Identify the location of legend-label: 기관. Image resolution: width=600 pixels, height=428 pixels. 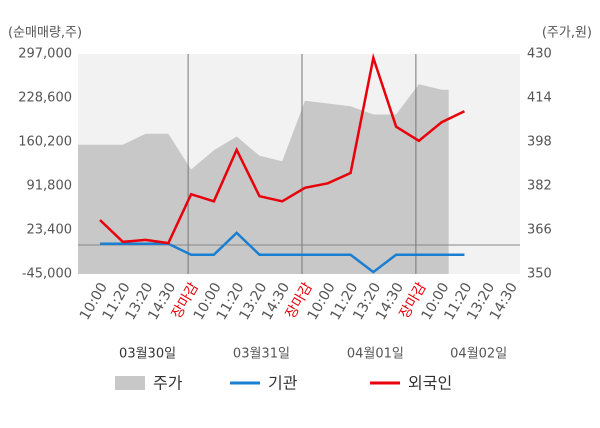
(283, 383).